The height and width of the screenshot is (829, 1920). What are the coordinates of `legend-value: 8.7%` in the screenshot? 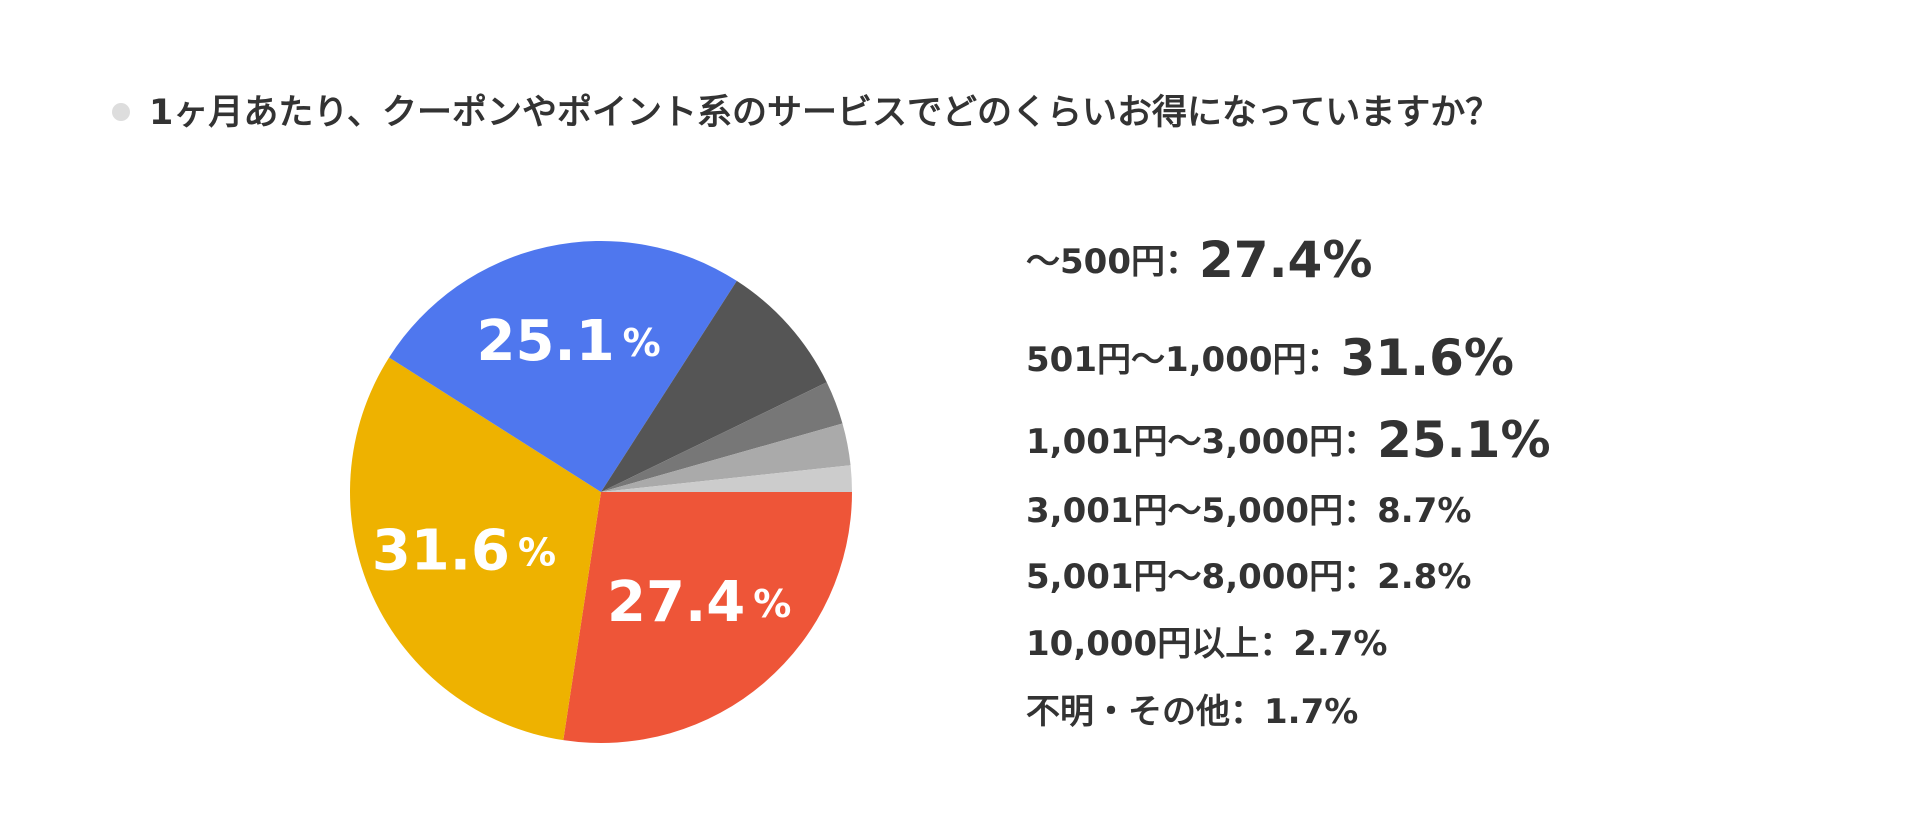 It's located at (1424, 511).